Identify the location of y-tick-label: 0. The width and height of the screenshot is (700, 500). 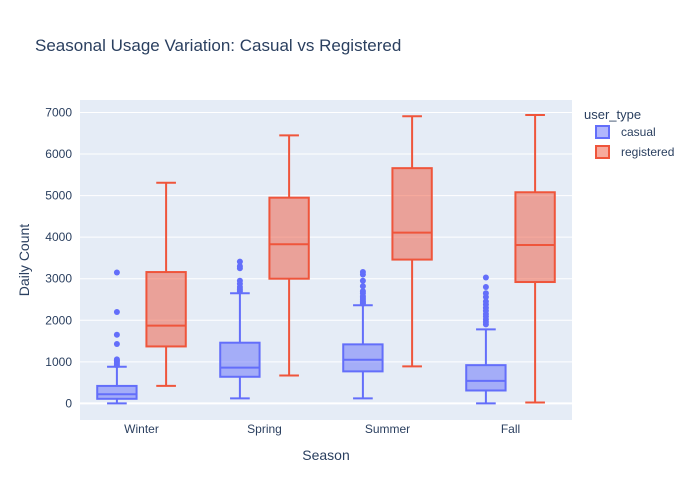
(68, 403).